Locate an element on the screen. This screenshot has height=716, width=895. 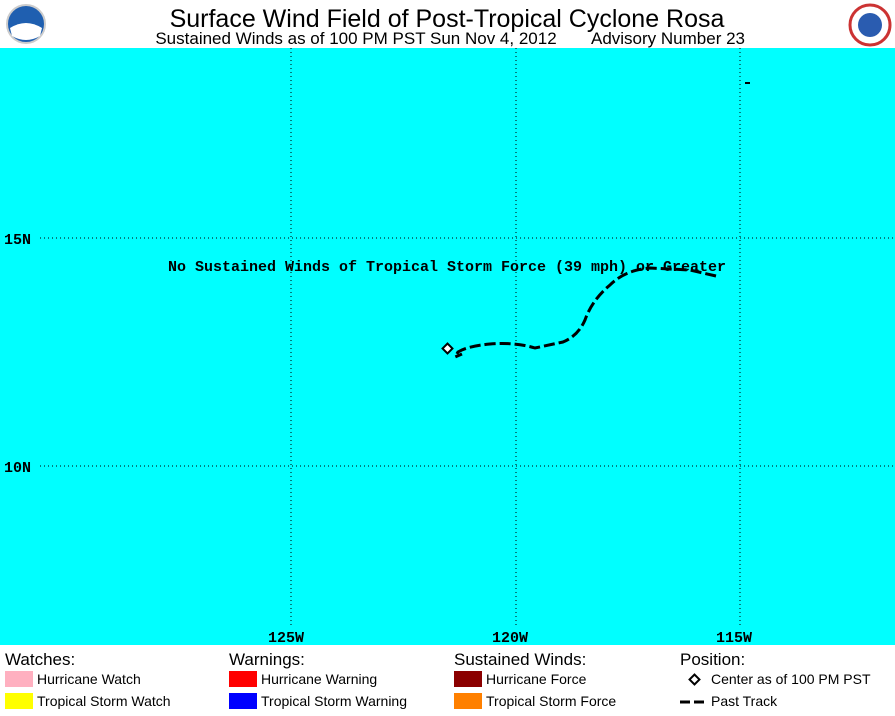
legend-title: Sustained Winds: is located at coordinates (520, 659).